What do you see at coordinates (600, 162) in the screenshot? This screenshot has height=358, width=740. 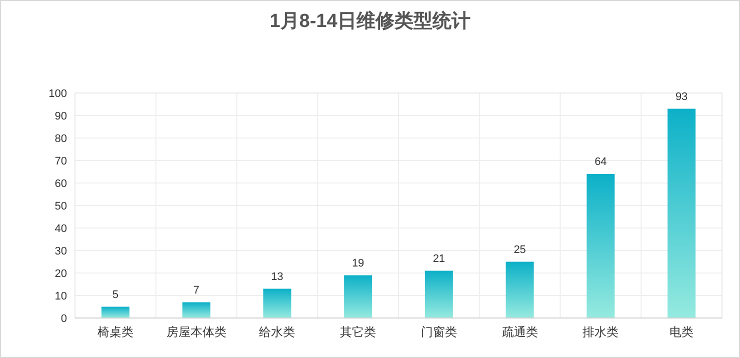 I see `data-label: 64` at bounding box center [600, 162].